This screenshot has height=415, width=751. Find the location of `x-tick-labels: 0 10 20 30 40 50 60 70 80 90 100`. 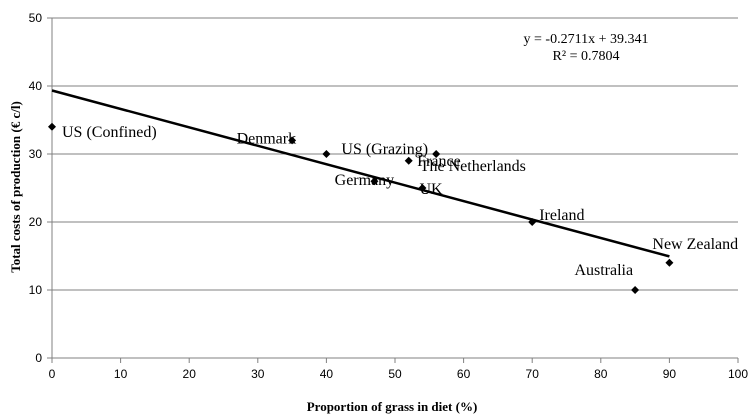

x-tick-labels: 0 10 20 30 40 50 60 70 80 90 100 is located at coordinates (398, 369).